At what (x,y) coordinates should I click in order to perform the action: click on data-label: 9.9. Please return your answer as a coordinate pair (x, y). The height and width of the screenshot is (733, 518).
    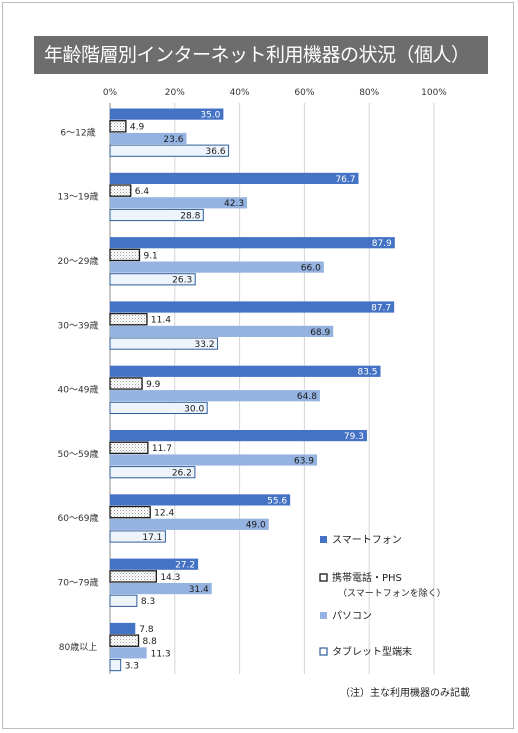
    Looking at the image, I should click on (153, 385).